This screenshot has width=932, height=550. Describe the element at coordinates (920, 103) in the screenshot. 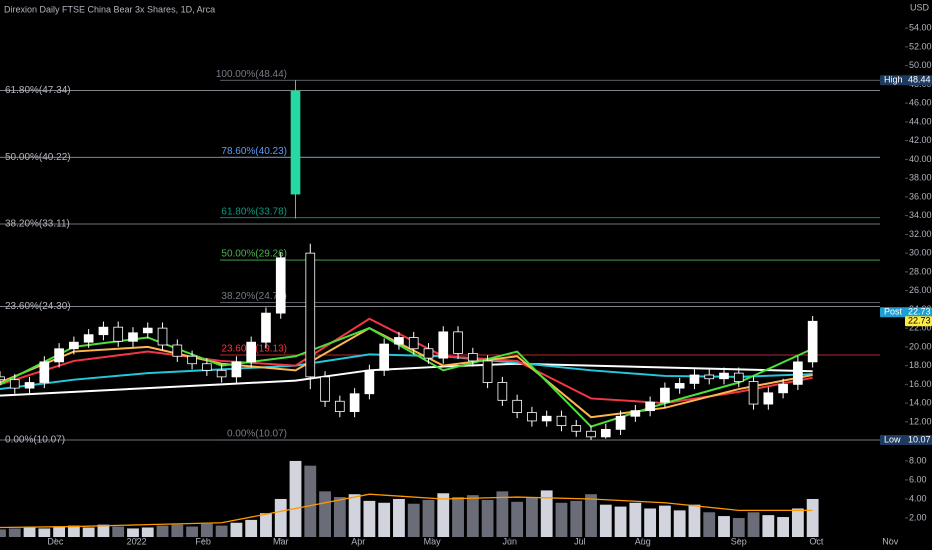

I see `y-tick-label: 46.00` at that location.